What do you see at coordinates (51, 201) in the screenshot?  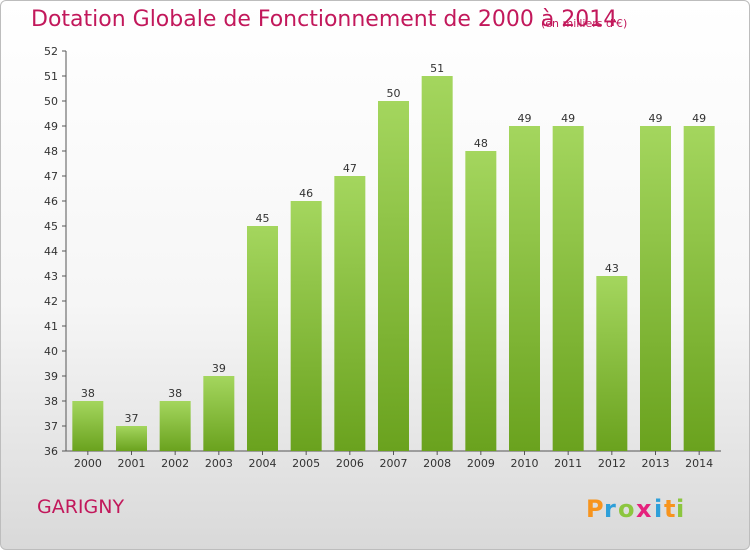 I see `y-tick-label: 46` at bounding box center [51, 201].